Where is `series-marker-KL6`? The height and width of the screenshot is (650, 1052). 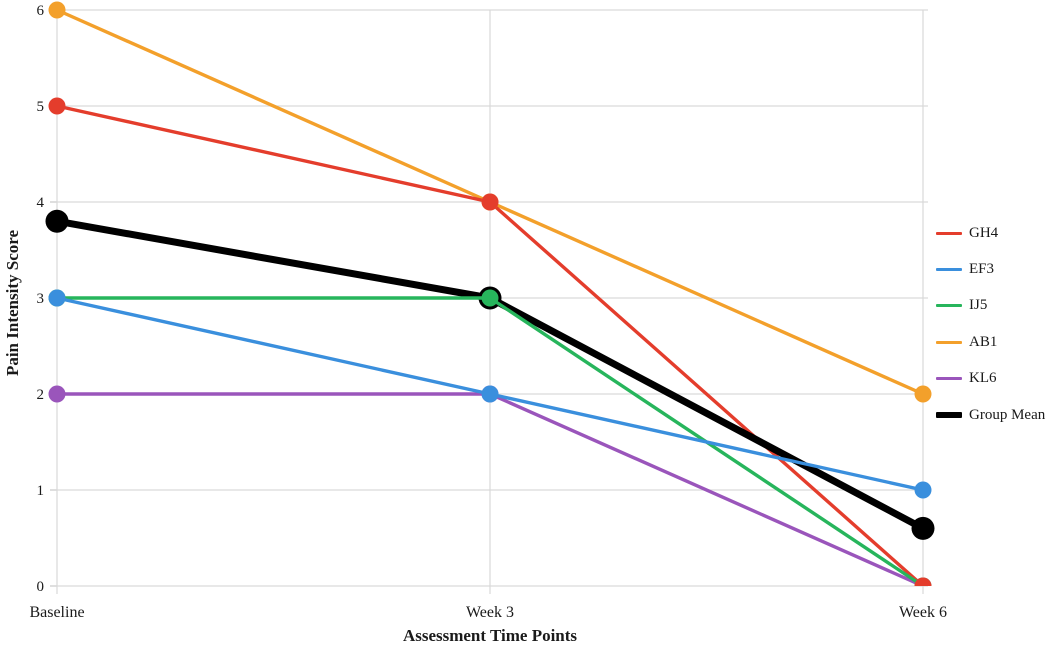 series-marker-KL6 is located at coordinates (57, 394).